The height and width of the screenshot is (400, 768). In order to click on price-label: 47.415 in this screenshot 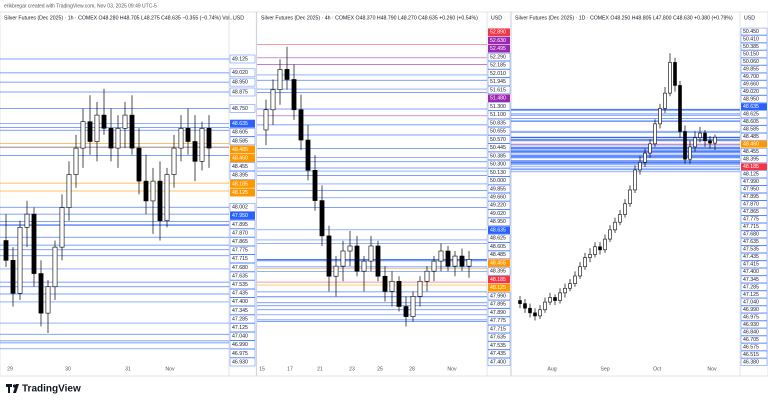, I will do `click(751, 265)`.